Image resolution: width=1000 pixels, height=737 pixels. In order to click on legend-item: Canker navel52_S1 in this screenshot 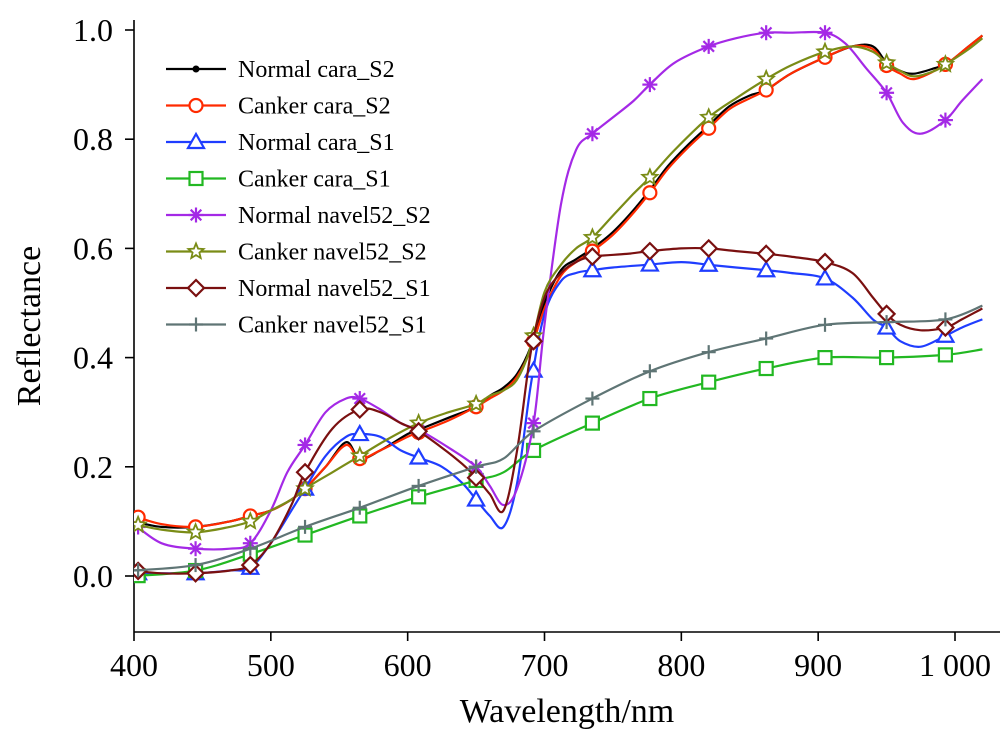, I will do `click(296, 326)`.